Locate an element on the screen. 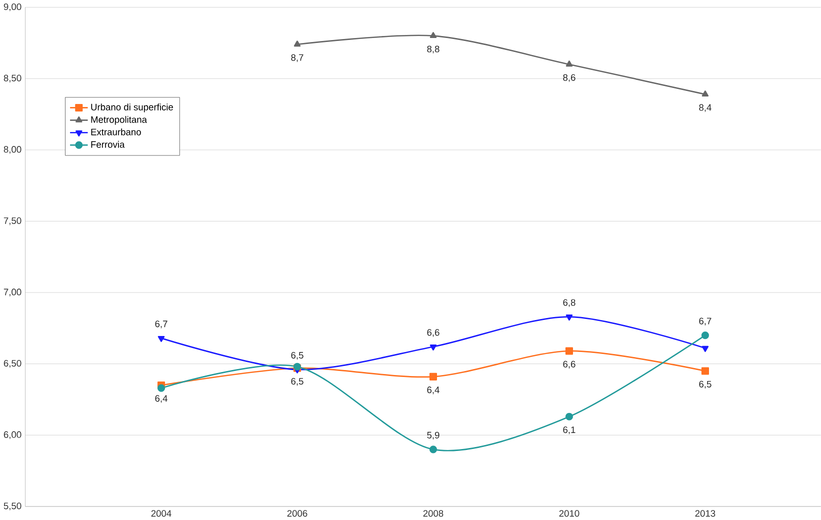 This screenshot has height=520, width=821. data-label: 6,1 is located at coordinates (569, 430).